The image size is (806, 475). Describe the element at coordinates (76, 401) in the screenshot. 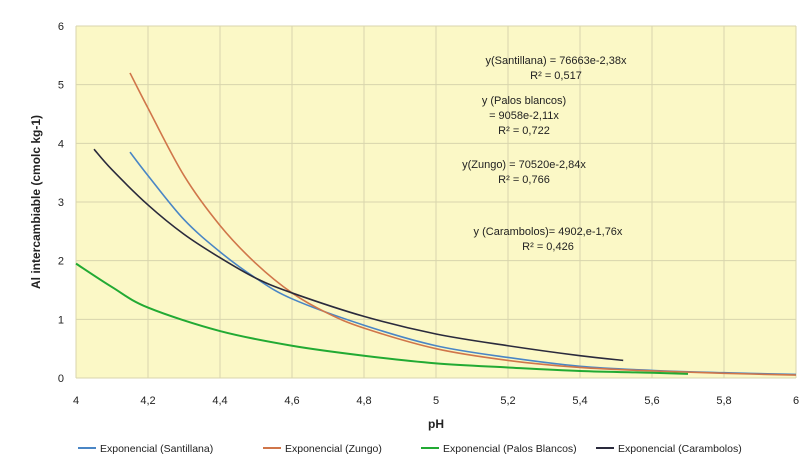

I see `x-tick-label: 4` at that location.